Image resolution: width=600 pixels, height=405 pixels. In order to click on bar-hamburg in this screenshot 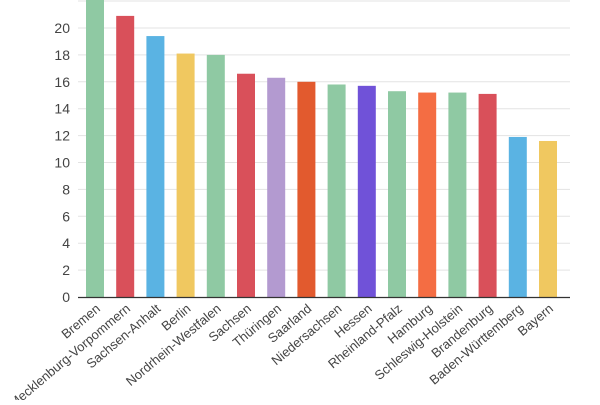, I will do `click(427, 194)`.